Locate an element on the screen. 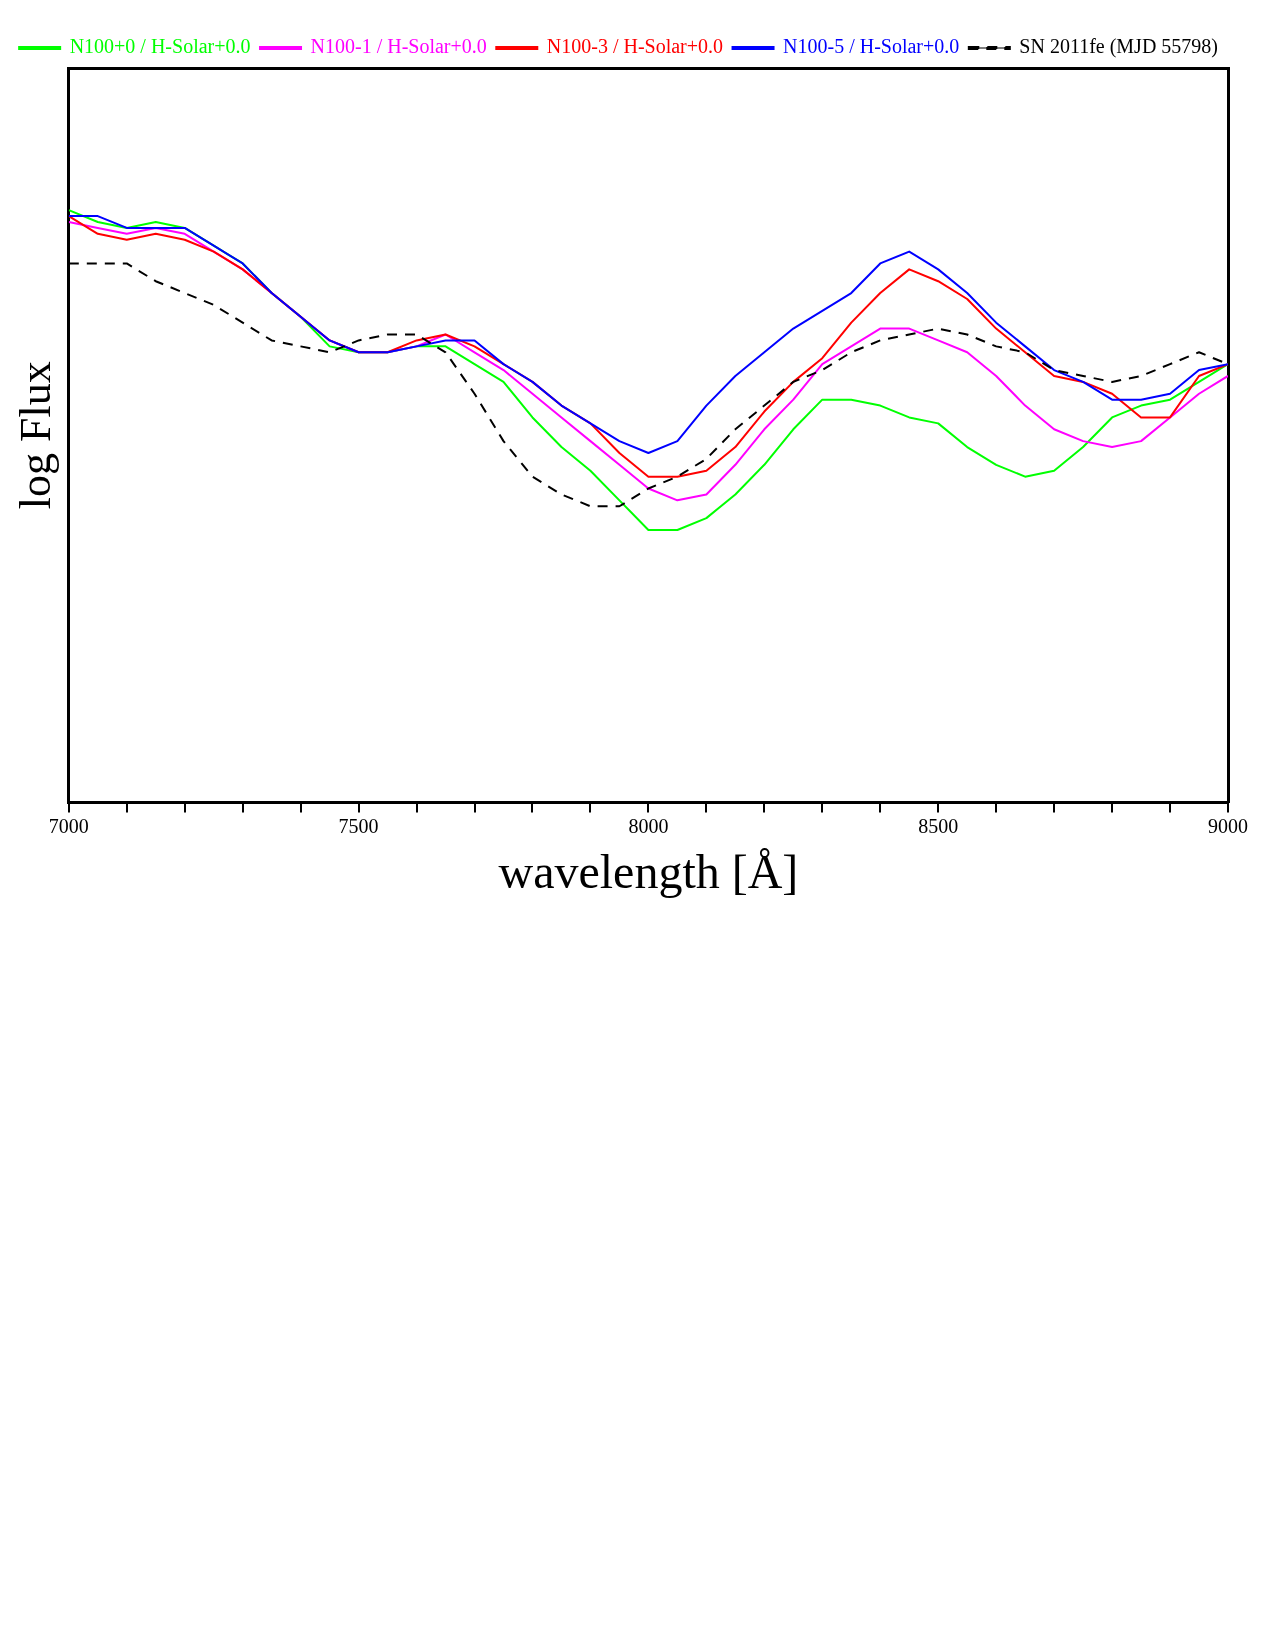  legend-label: N100-3 / H-Solar+0.0 is located at coordinates (635, 46).